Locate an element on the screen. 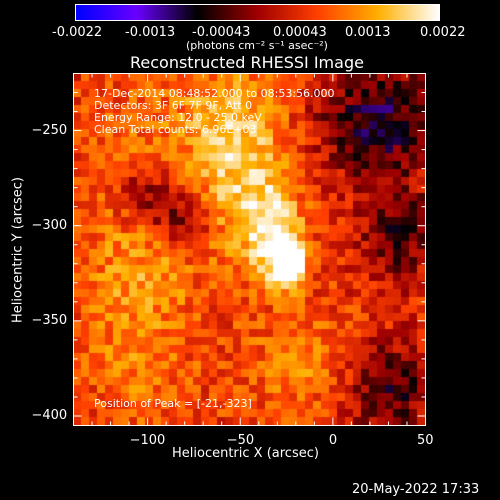 This screenshot has width=500, height=500. y-axis-label: Heliocentric Y (arcsec) is located at coordinates (18, 250).